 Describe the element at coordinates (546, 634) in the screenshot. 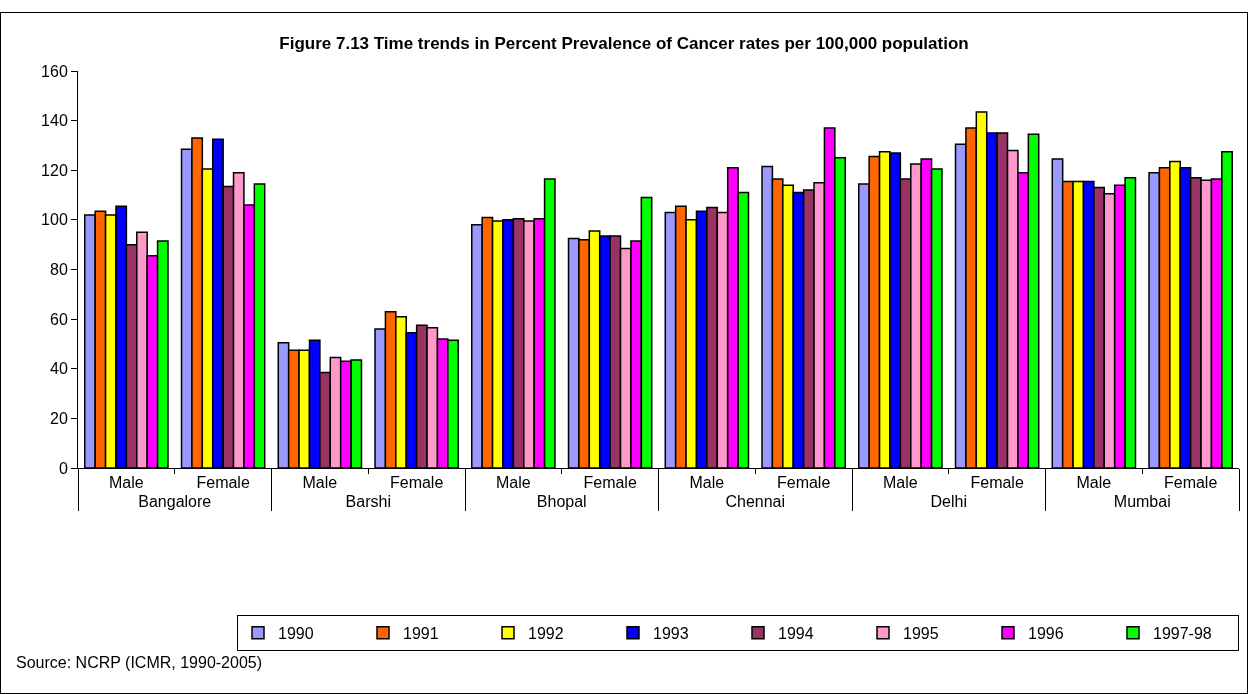

I see `legend-label: 1992` at that location.